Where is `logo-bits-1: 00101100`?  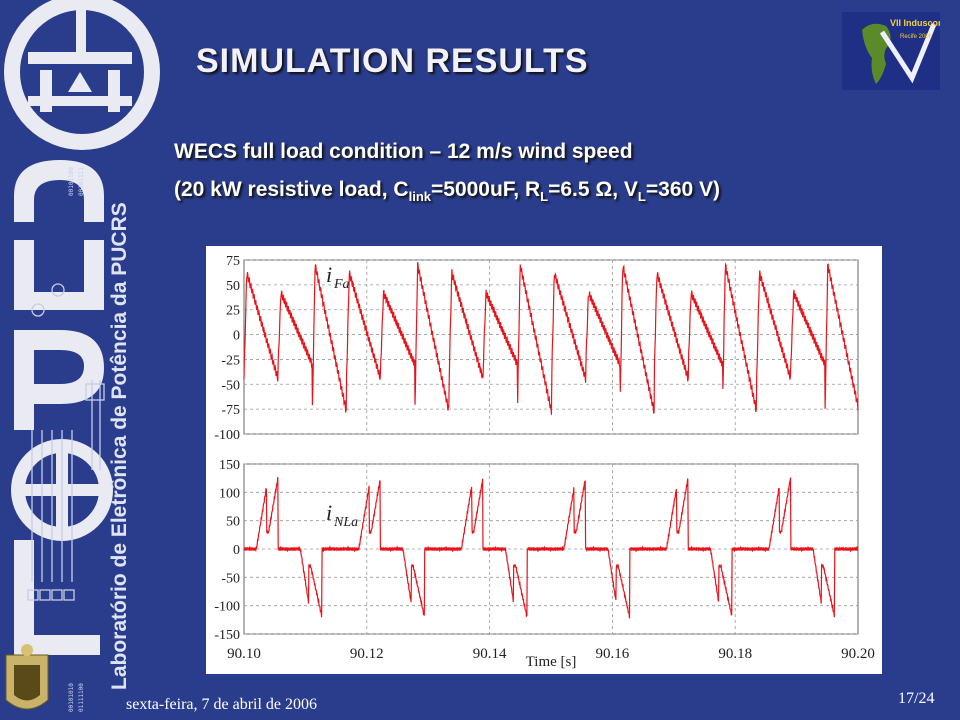 logo-bits-1: 00101100 is located at coordinates (71, 181).